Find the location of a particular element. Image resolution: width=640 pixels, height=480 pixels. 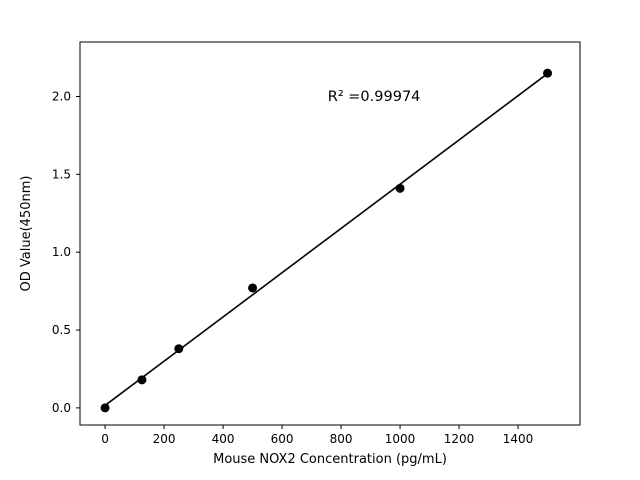

x-tick-label: 200 is located at coordinates (164, 439).